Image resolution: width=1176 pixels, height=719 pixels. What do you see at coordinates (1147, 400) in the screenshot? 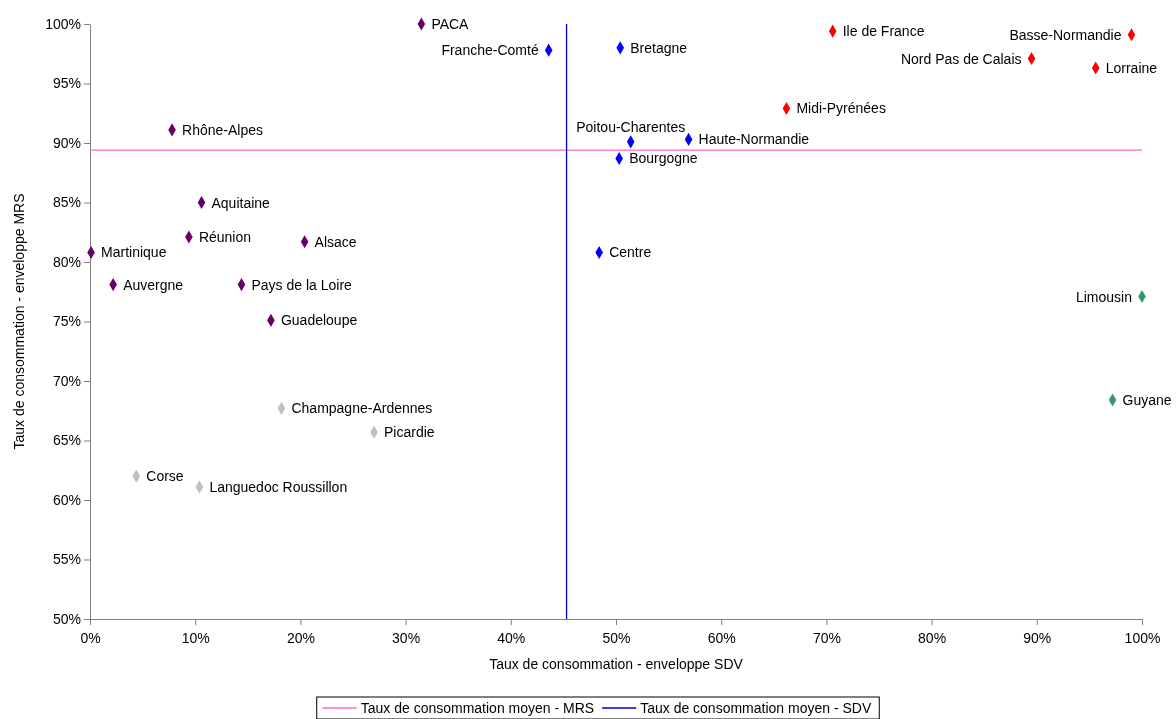
I see `annotation: Guyane` at bounding box center [1147, 400].